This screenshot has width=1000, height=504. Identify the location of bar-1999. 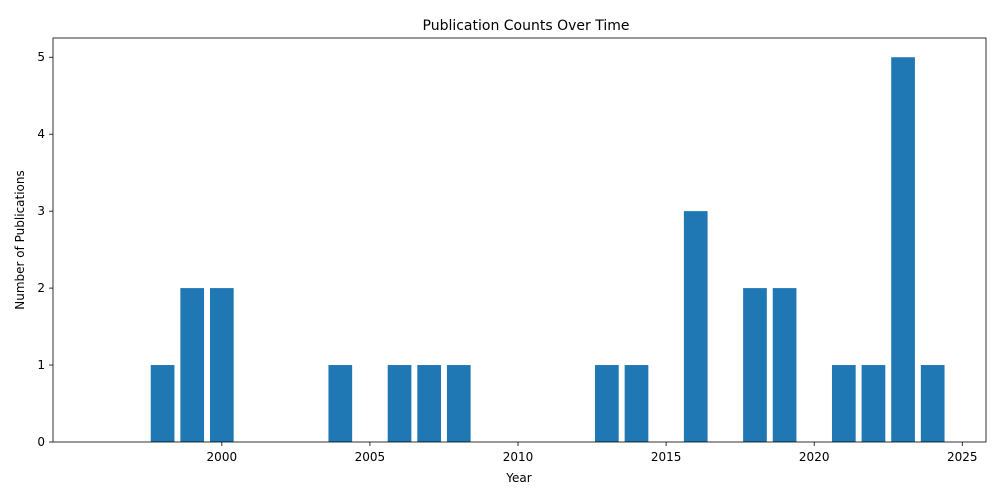
(192, 365).